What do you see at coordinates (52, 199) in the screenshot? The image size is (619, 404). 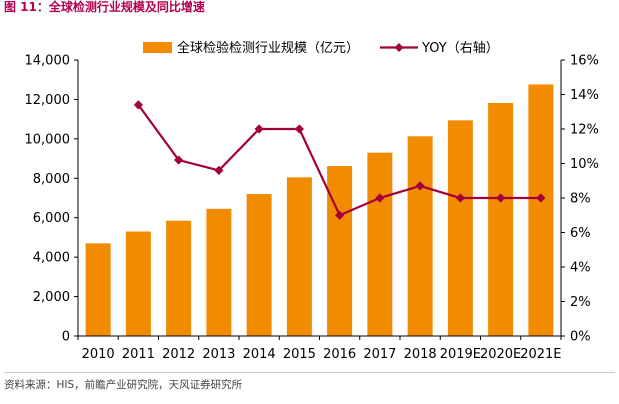 I see `left-axis: 0 2,000 4,000 6,000 8,000 10,000 12,000 14,000` at bounding box center [52, 199].